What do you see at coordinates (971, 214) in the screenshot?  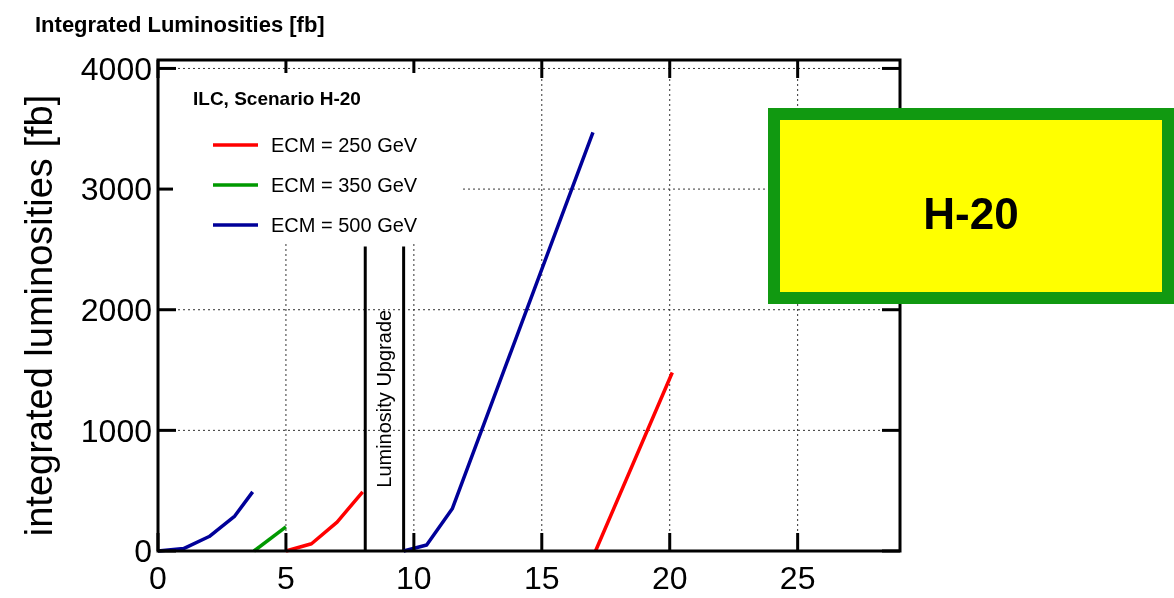 I see `text: H-20` at bounding box center [971, 214].